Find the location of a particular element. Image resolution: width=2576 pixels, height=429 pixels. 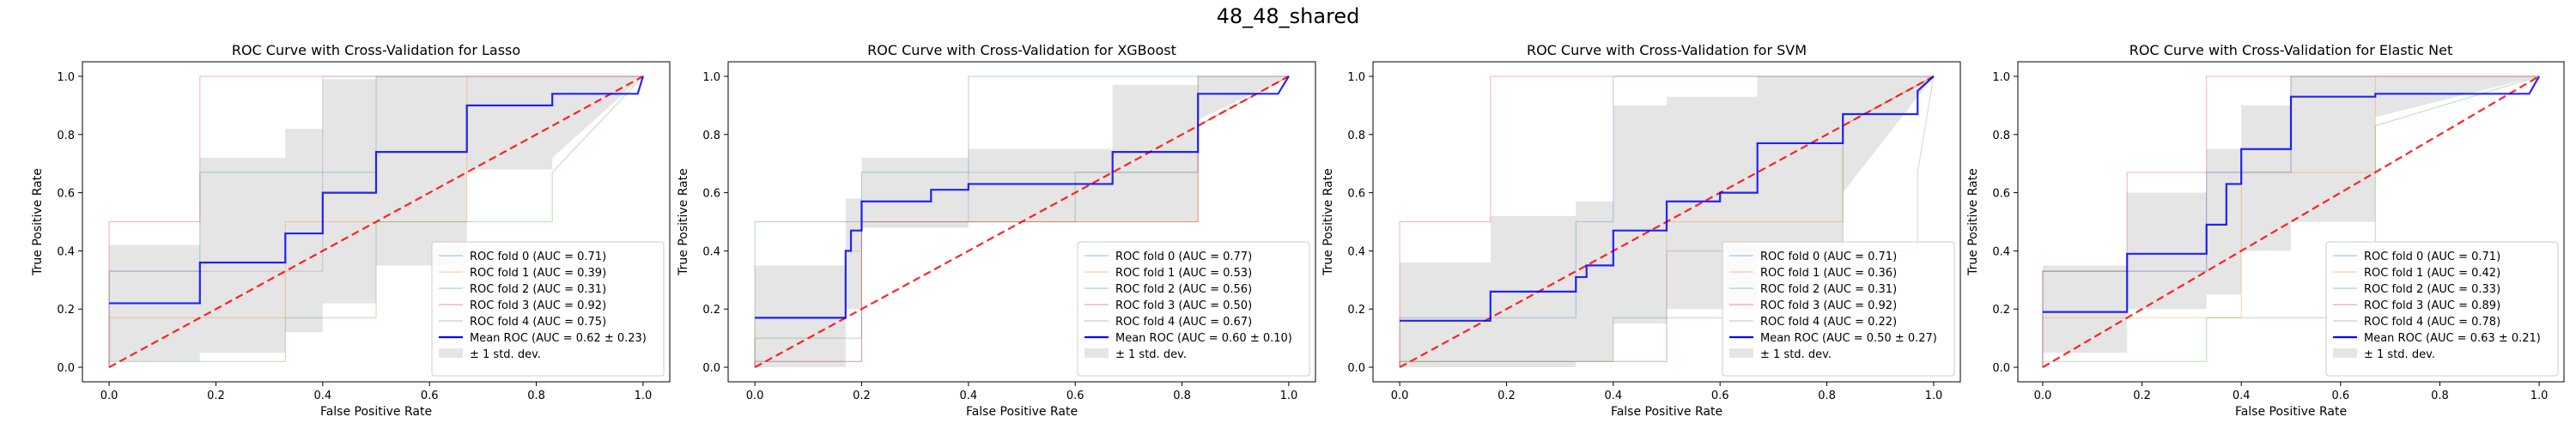

legend-label-mean: Mean ROC (AUC = 0.63 ± 0.21) is located at coordinates (2452, 338).